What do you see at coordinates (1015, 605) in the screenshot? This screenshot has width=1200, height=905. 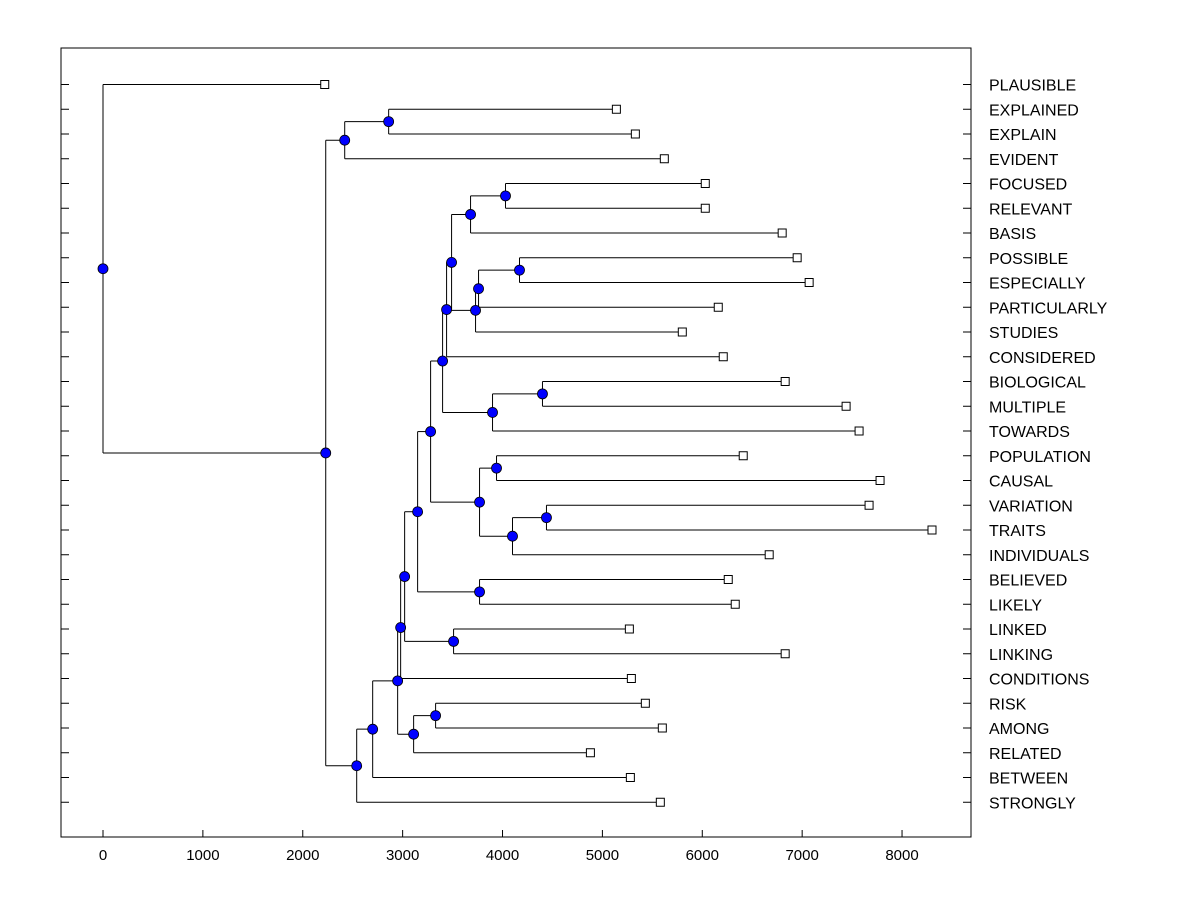 I see `leaf-label: LIKELY` at bounding box center [1015, 605].